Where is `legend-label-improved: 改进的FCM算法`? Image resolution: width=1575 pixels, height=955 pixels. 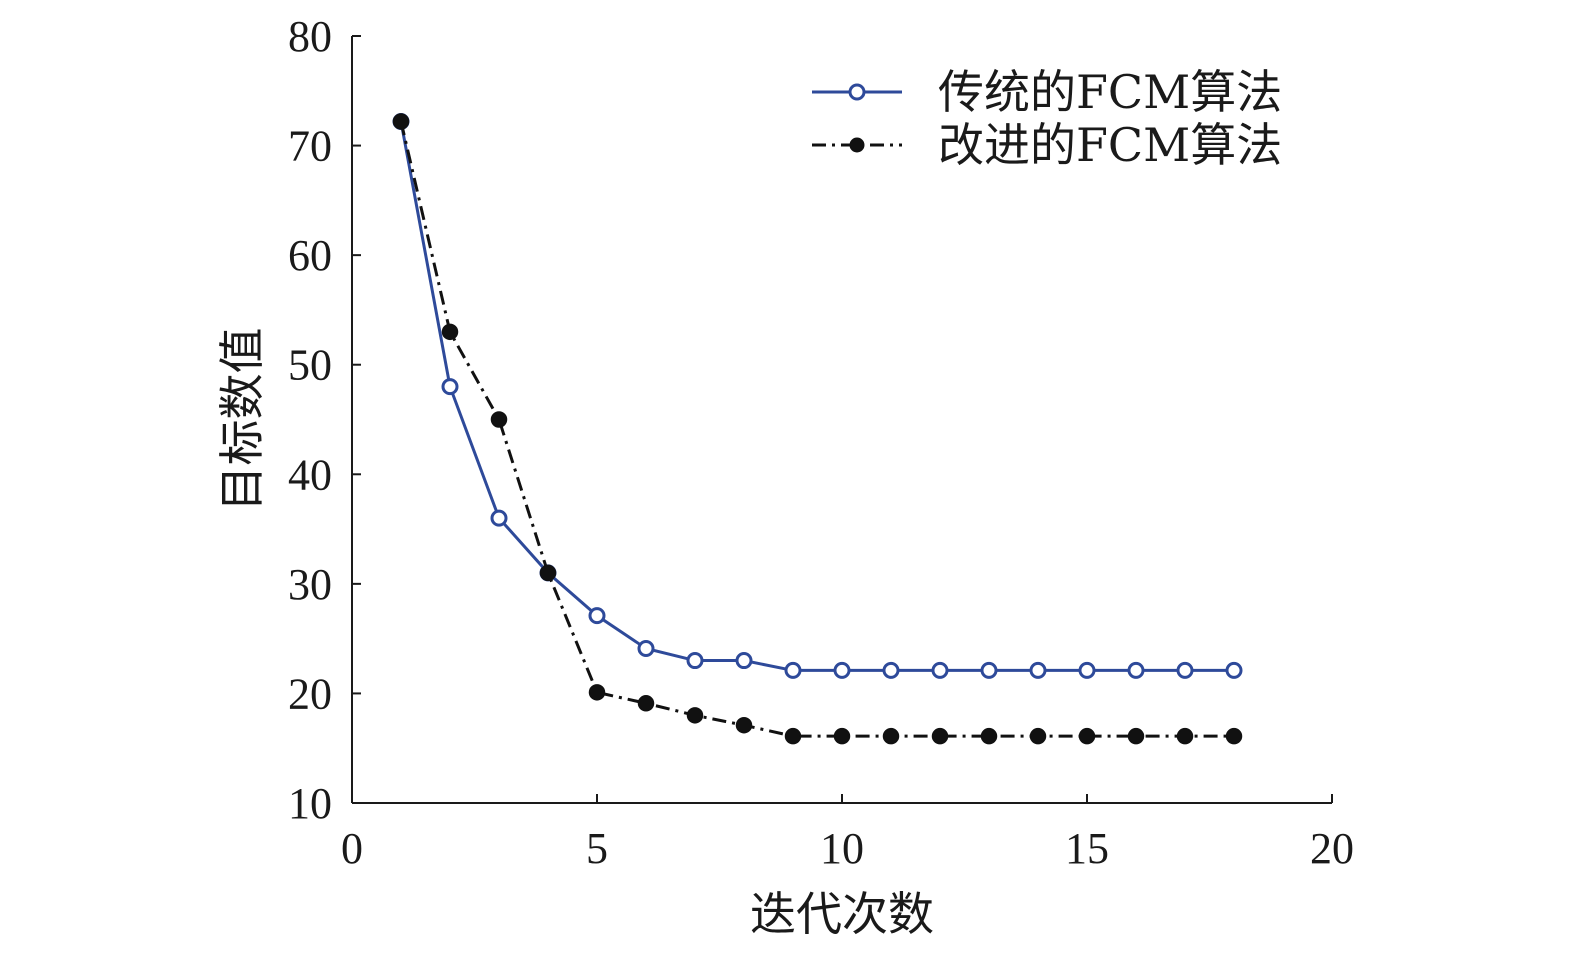
legend-label-improved: 改进的FCM算法 is located at coordinates (1110, 145).